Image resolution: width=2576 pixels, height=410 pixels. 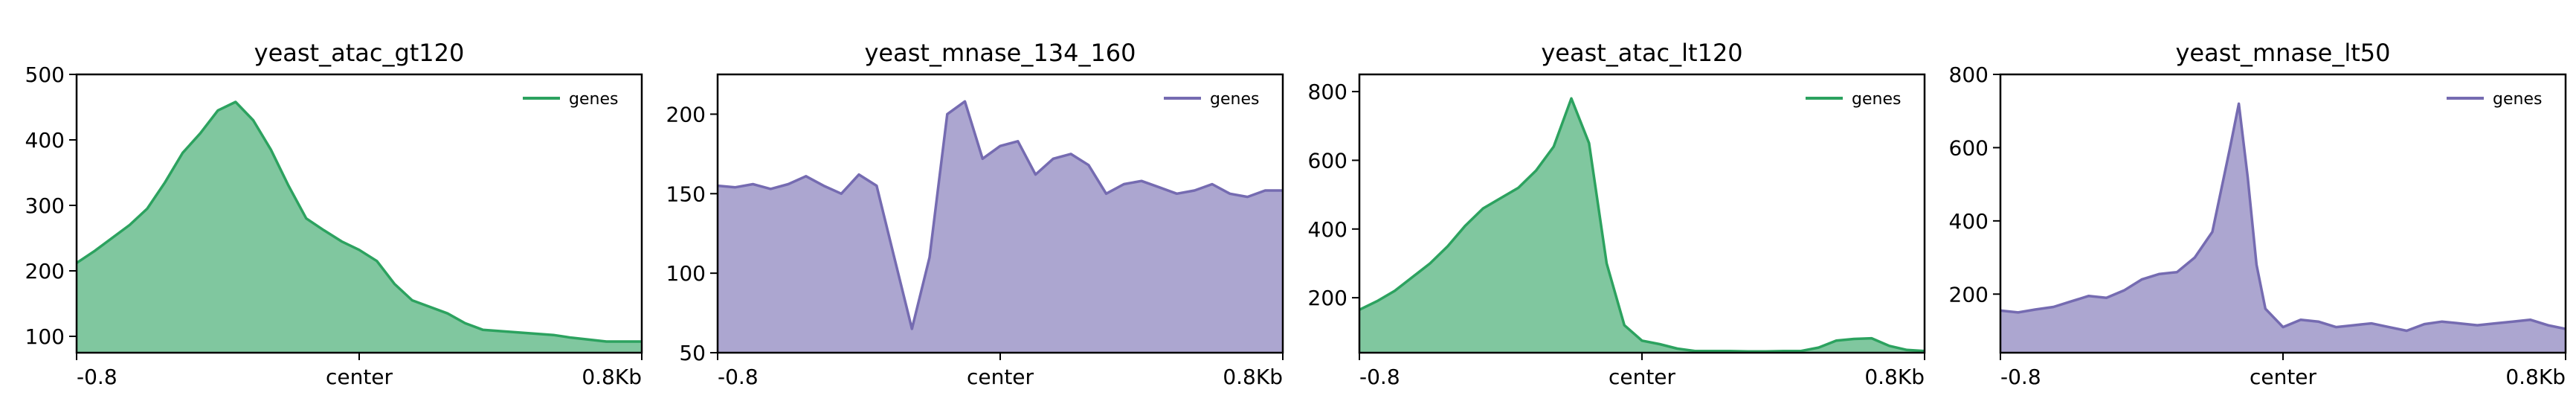 I want to click on chart-title: yeast_atac_gt120, so click(x=359, y=53).